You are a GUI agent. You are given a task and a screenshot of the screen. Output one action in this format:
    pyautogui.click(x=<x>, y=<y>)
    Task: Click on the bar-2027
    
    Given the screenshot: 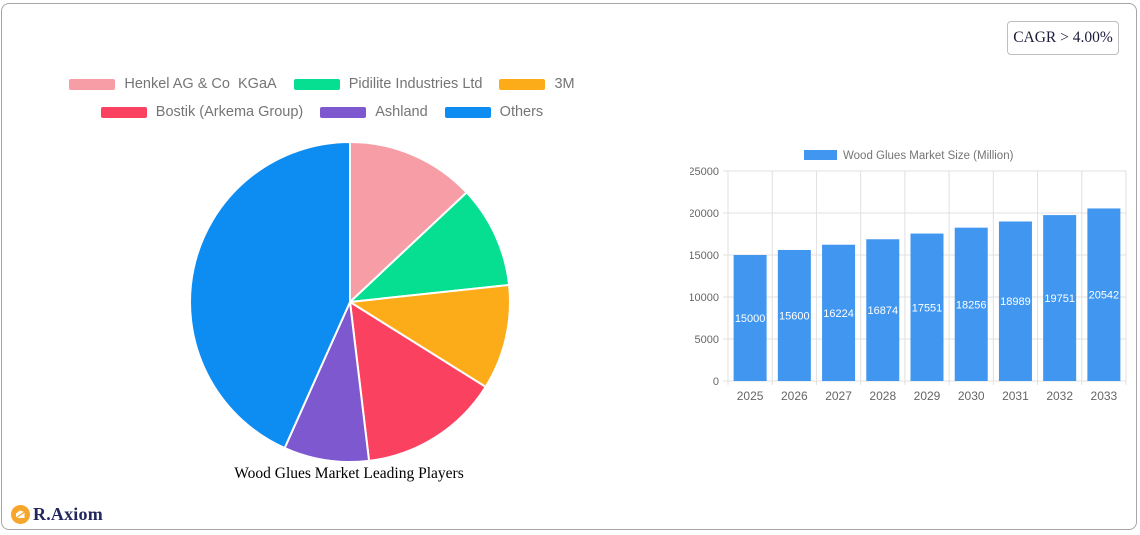 What is the action you would take?
    pyautogui.click(x=839, y=312)
    